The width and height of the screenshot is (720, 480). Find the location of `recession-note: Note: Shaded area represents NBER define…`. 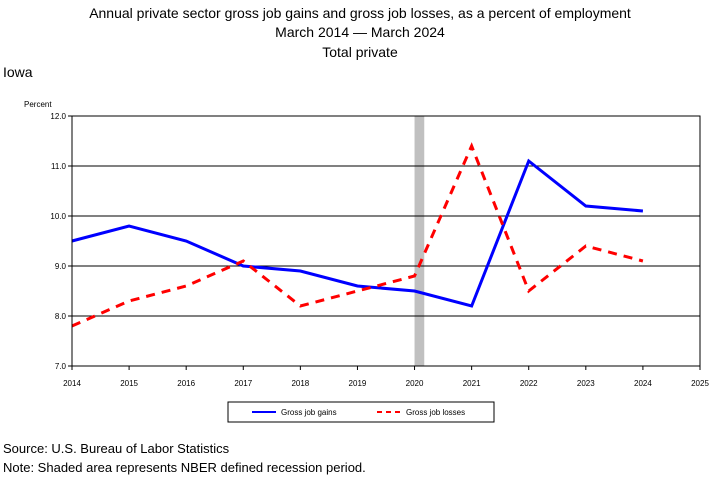

recession-note: Note: Shaded area represents NBER define… is located at coordinates (184, 467).